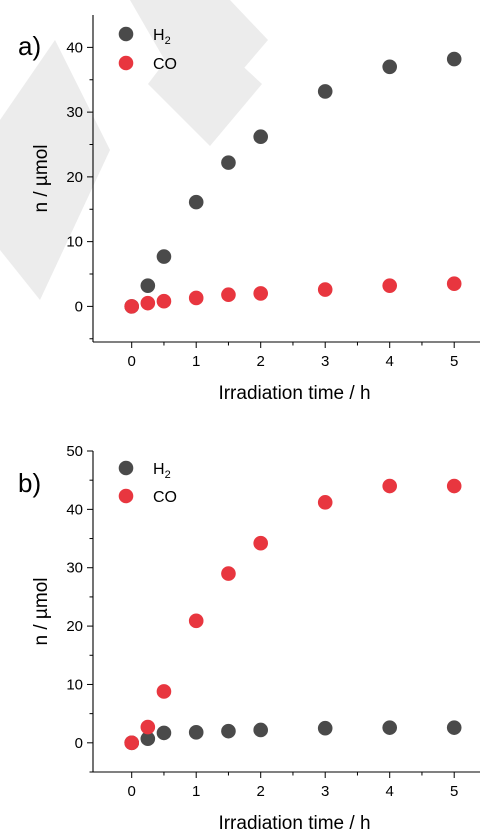 Image resolution: width=486 pixels, height=839 pixels. Describe the element at coordinates (29, 46) in the screenshot. I see `panel-label: a)` at that location.